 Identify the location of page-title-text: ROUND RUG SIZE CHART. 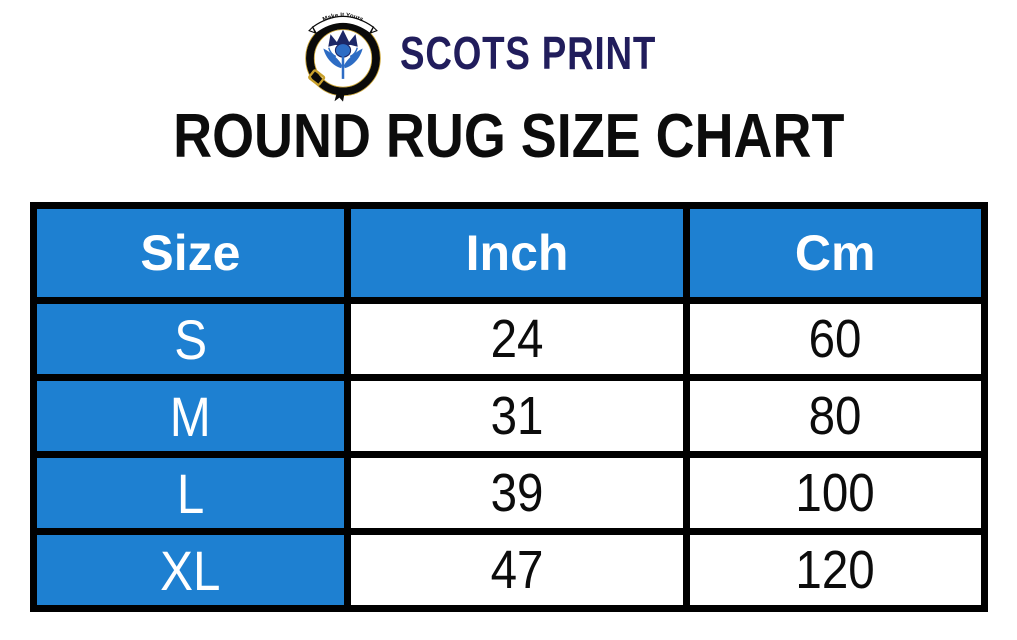
(508, 136).